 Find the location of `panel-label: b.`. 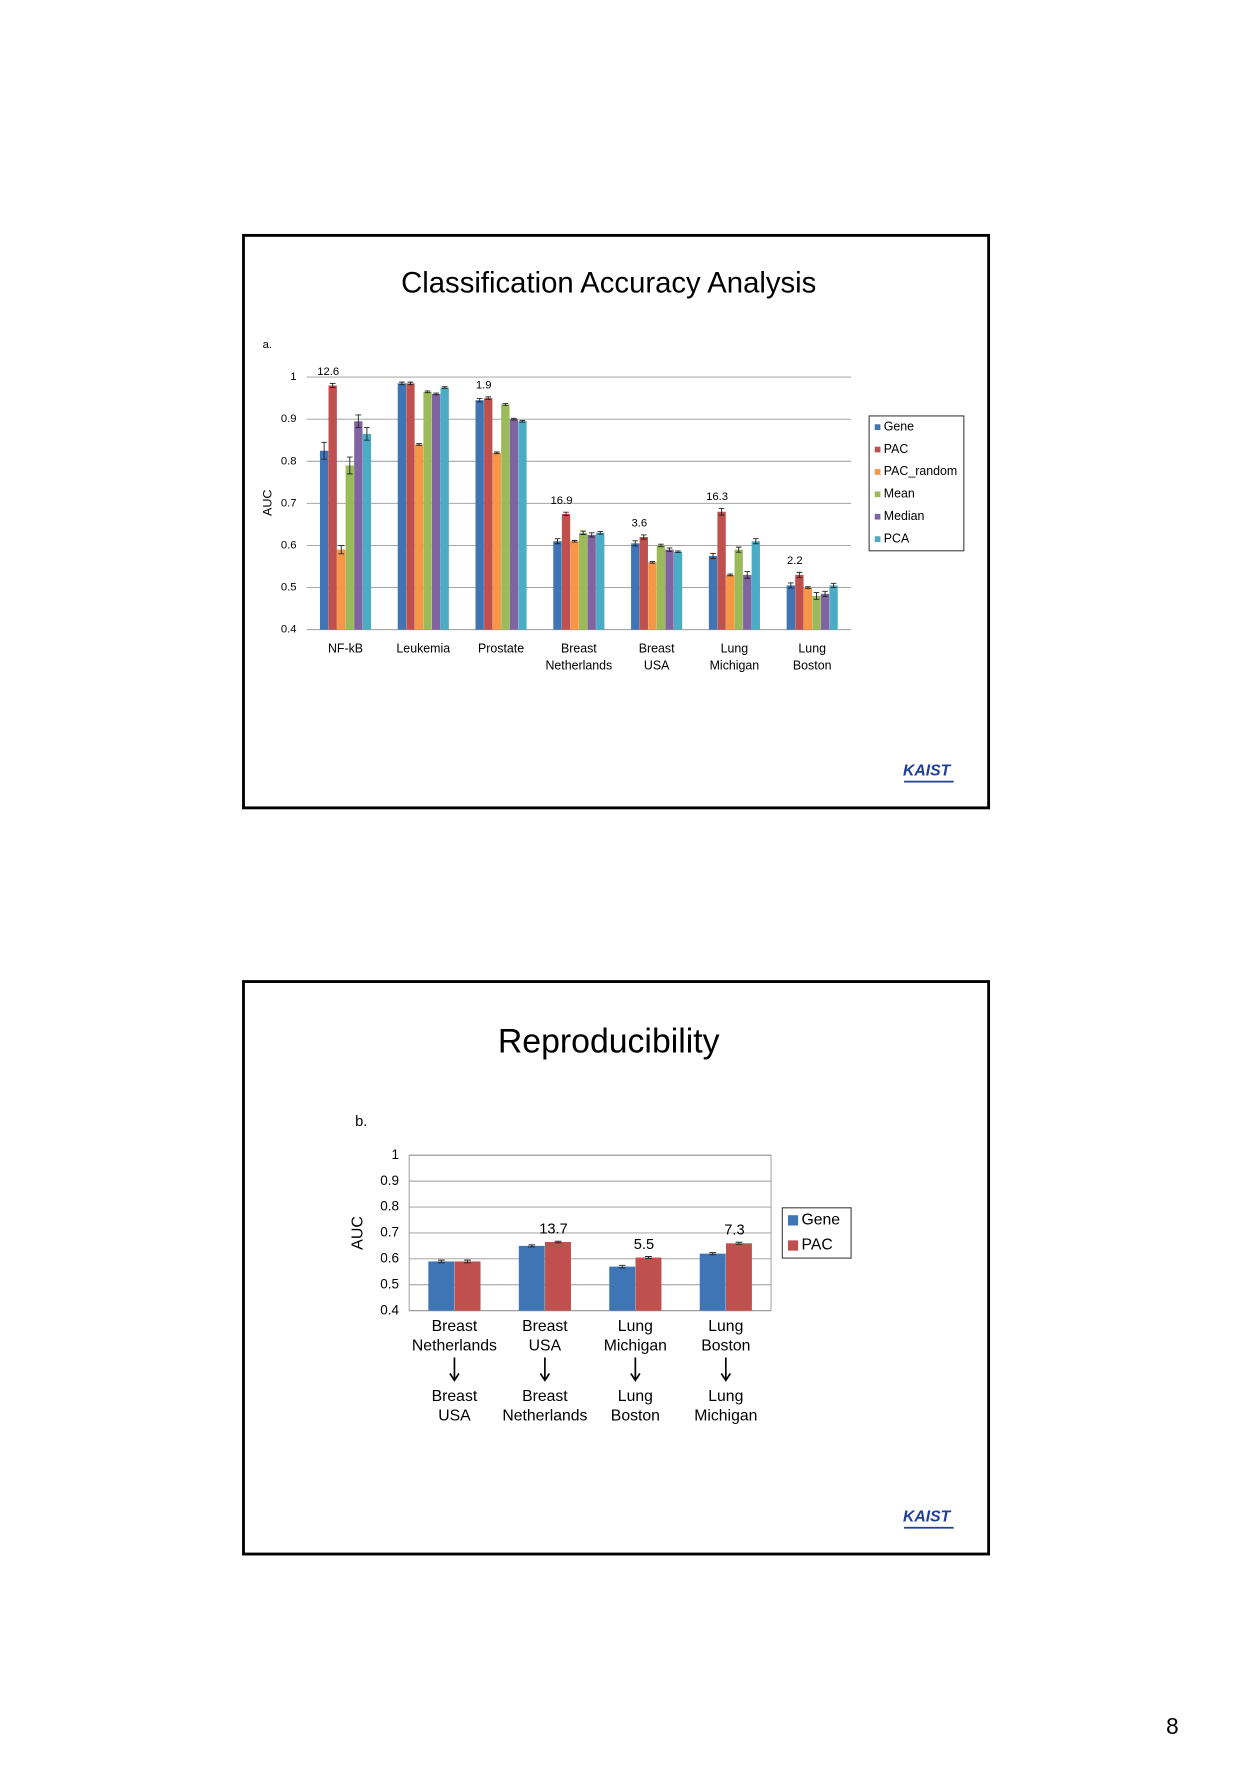

panel-label: b. is located at coordinates (361, 1122).